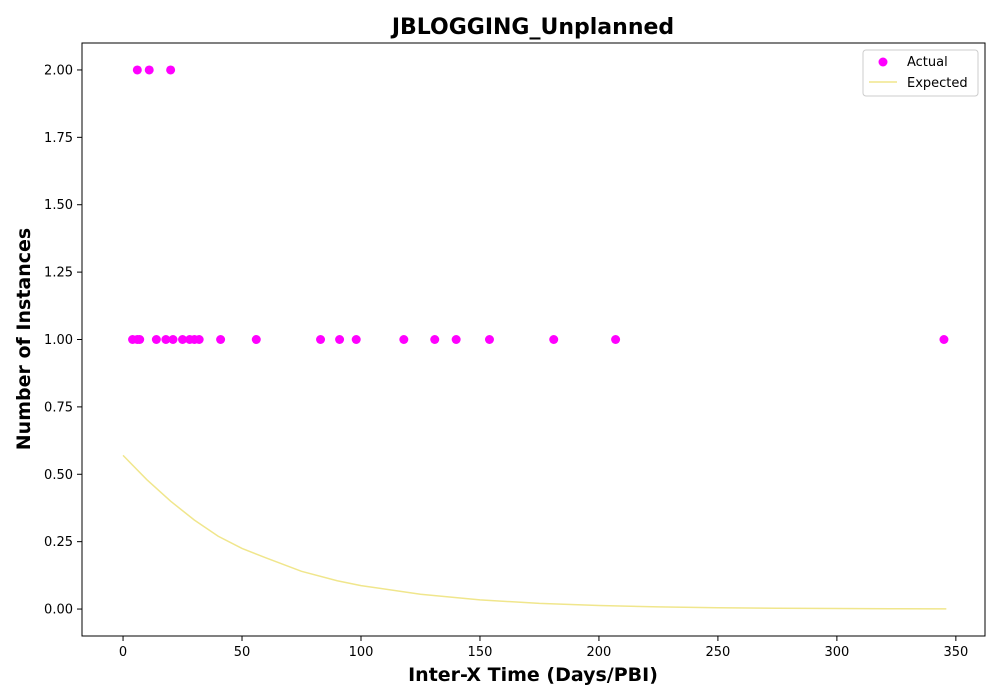  What do you see at coordinates (58, 138) in the screenshot?
I see `y-tick-label-7: 1.75` at bounding box center [58, 138].